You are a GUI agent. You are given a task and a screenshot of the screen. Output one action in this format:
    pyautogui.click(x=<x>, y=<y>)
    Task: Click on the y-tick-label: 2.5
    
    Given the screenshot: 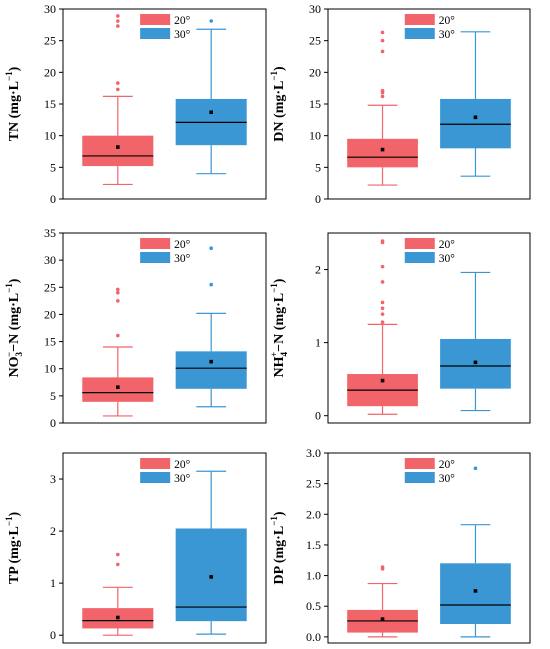 What is the action you would take?
    pyautogui.click(x=313, y=484)
    